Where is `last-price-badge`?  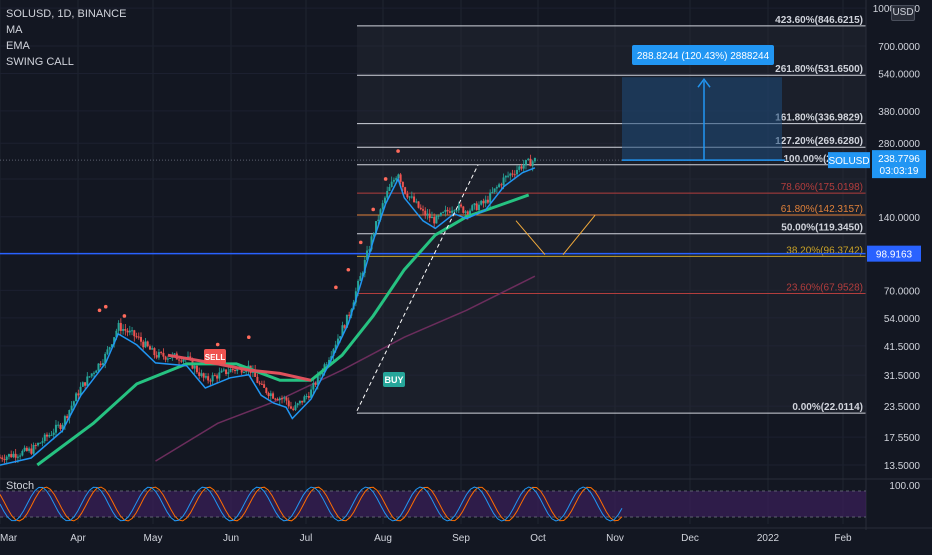
last-price-badge is located at coordinates (899, 164).